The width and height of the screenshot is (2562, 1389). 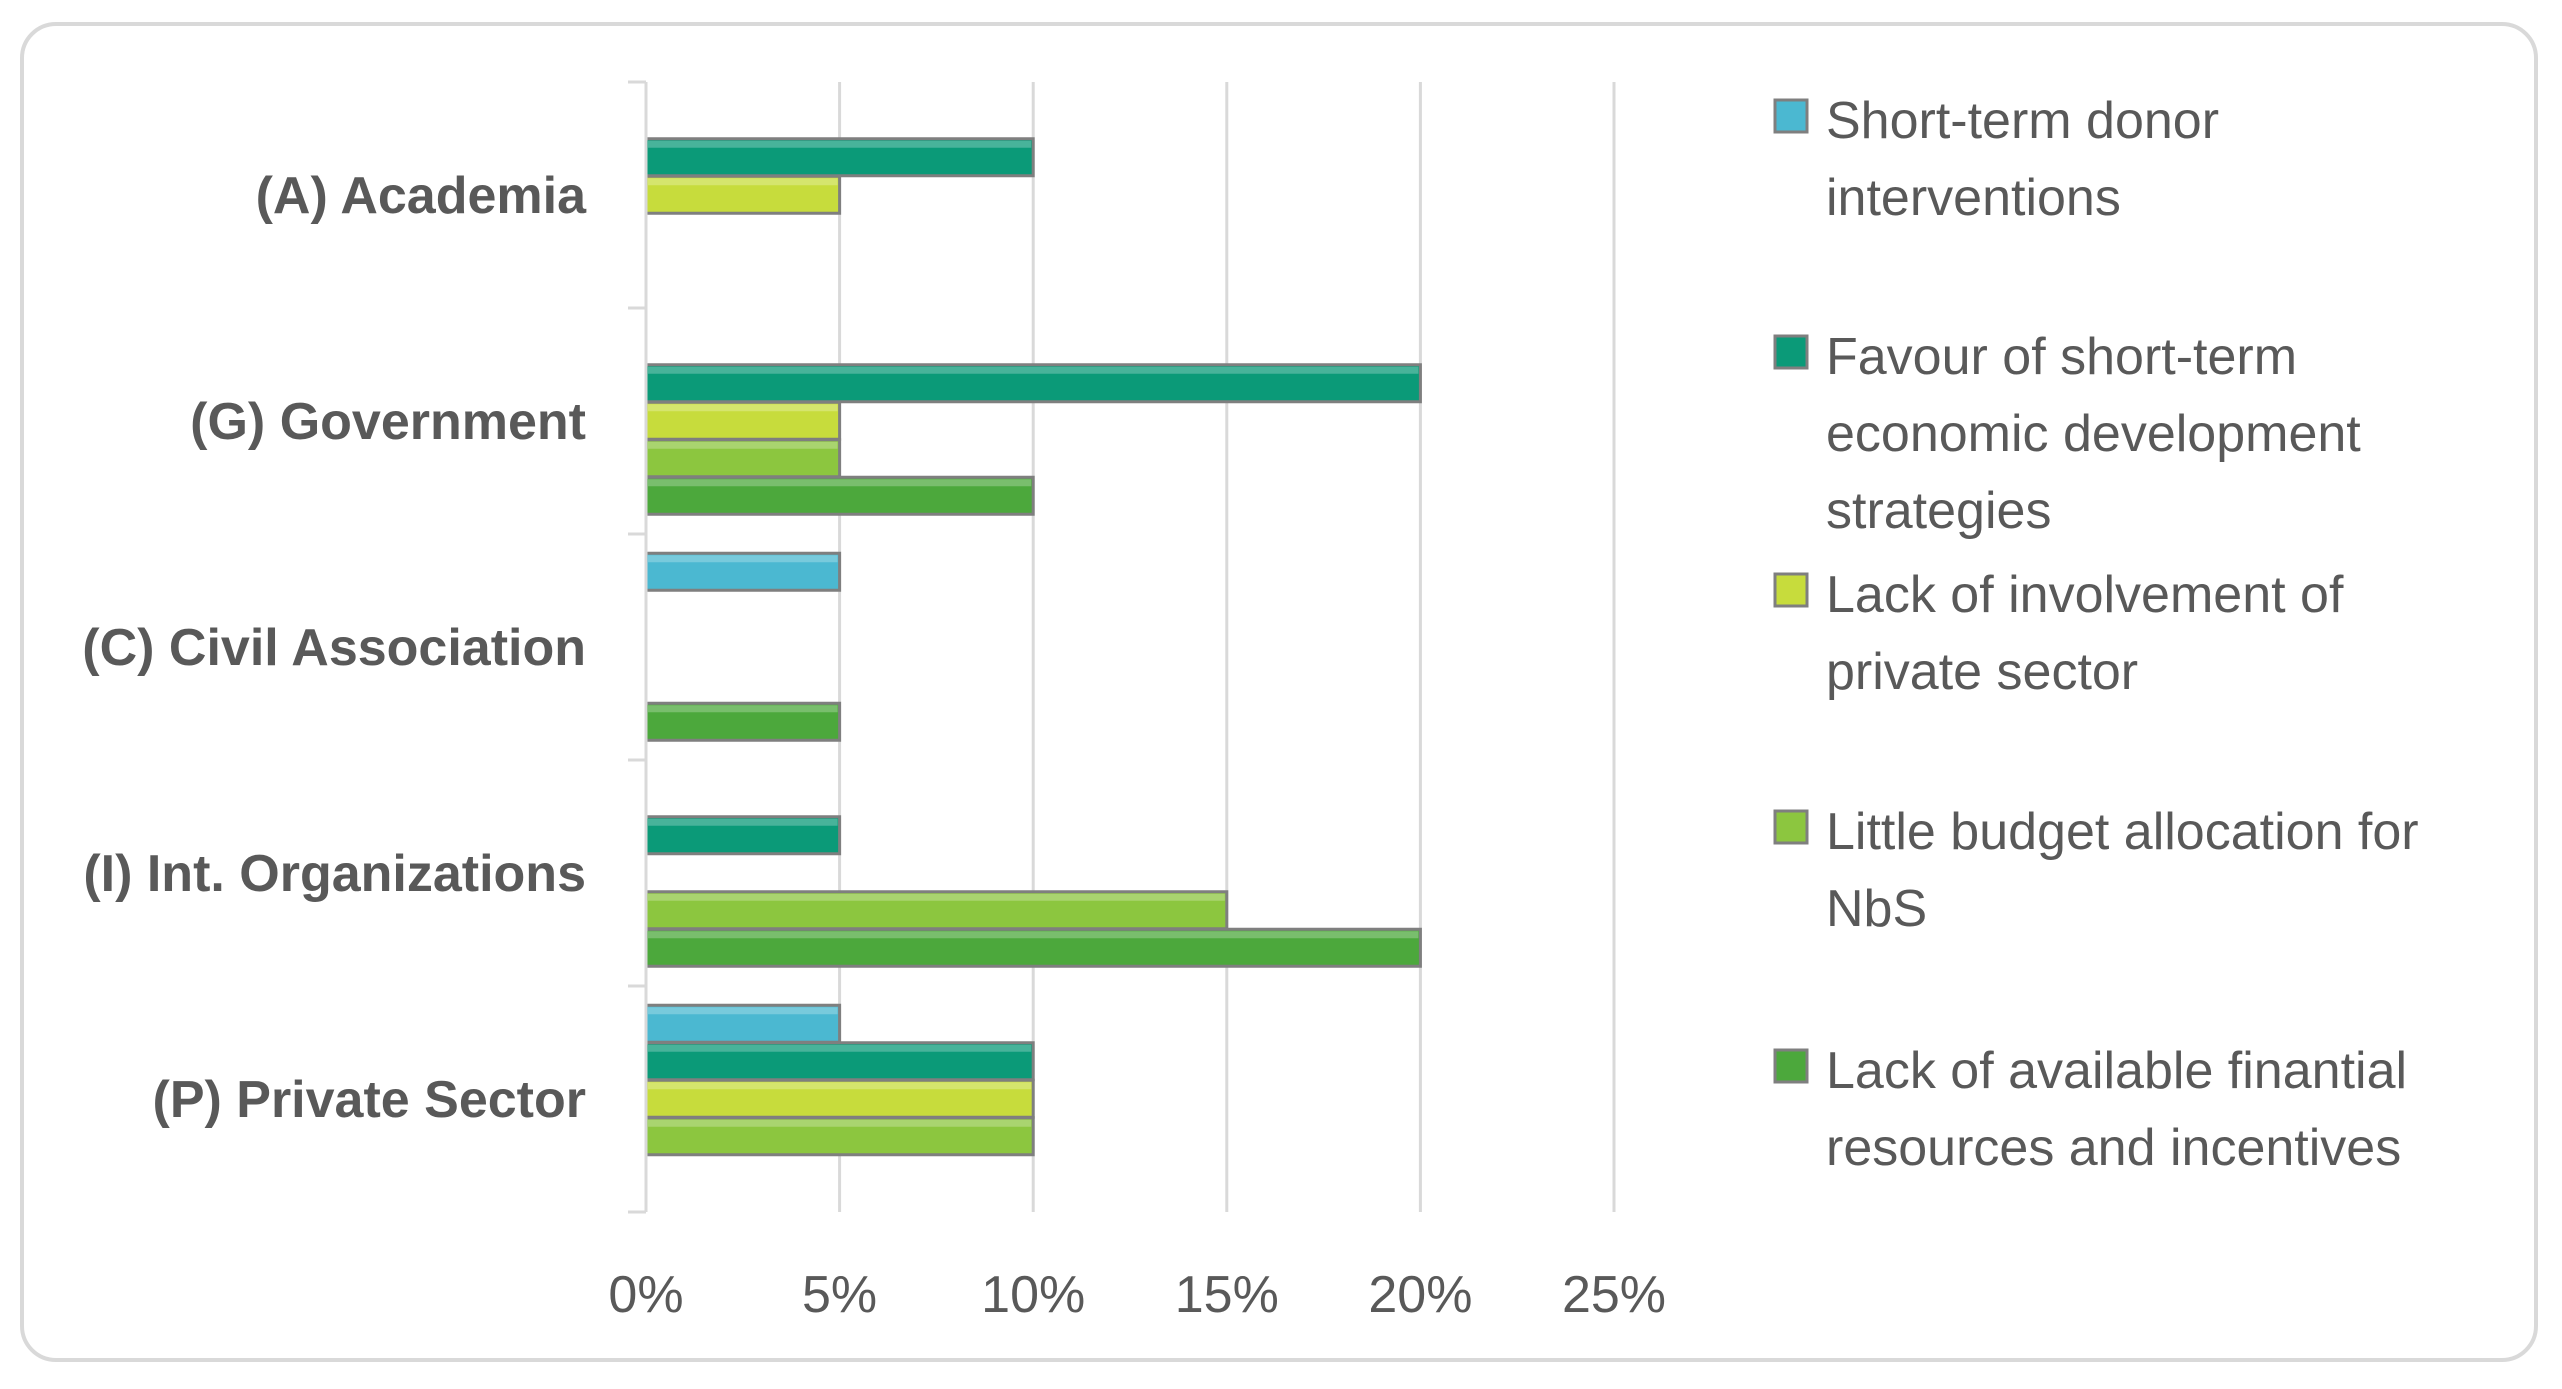 What do you see at coordinates (2022, 121) in the screenshot?
I see `legend-label-line: Short-term donor` at bounding box center [2022, 121].